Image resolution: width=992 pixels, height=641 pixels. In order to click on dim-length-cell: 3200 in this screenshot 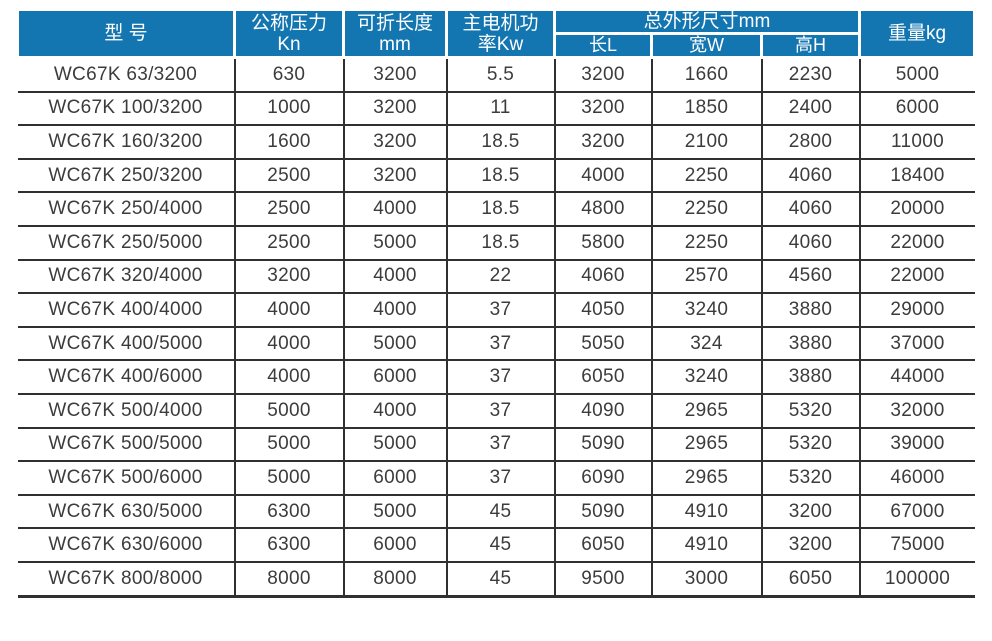, I will do `click(603, 75)`.